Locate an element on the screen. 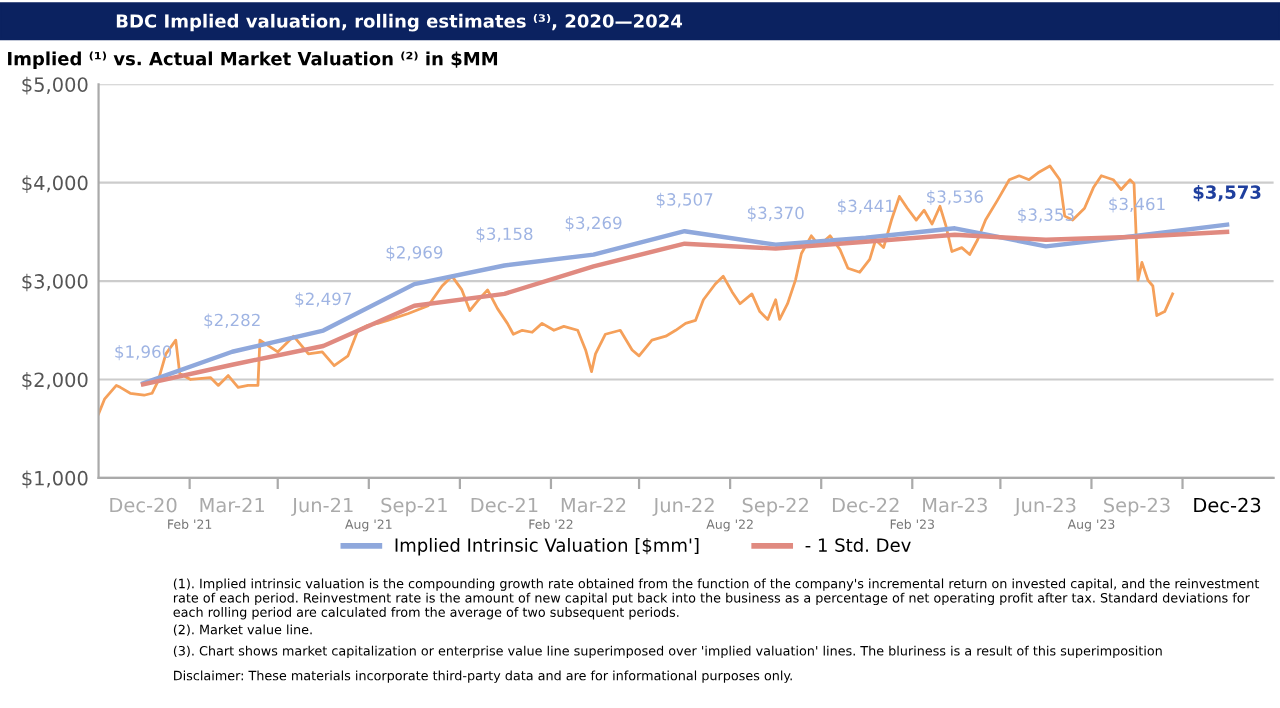 The height and width of the screenshot is (708, 1280). x-tick-label: Mar-21 is located at coordinates (232, 505).